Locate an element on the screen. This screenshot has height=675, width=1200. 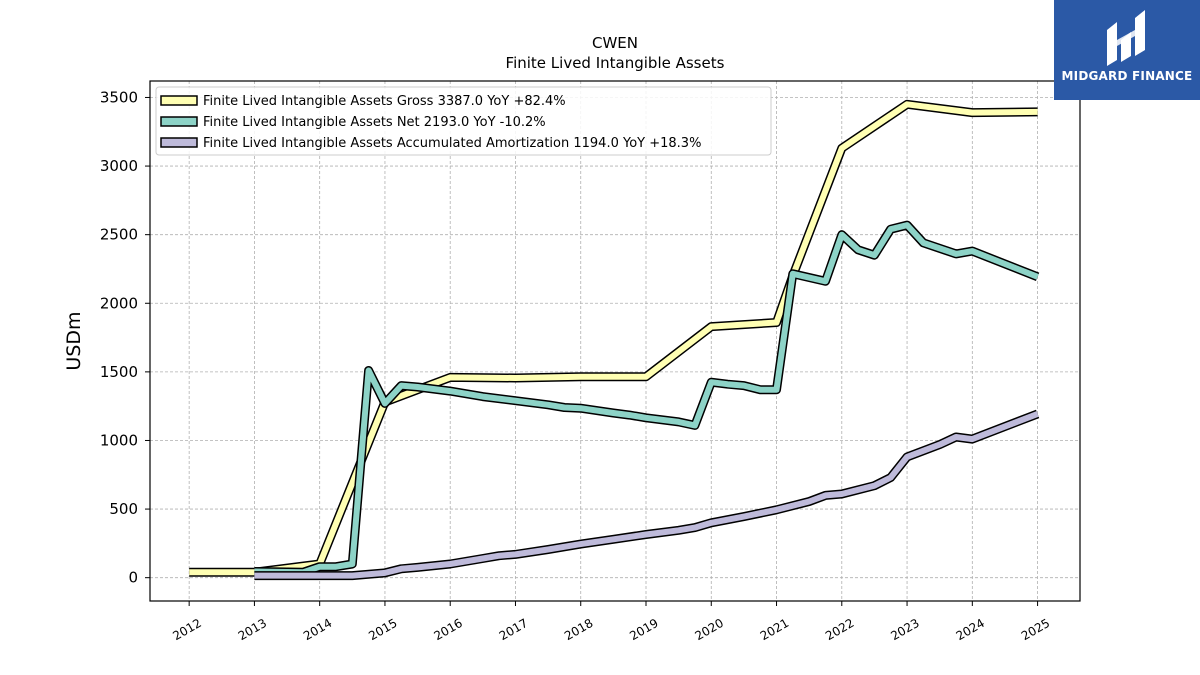
x-tick-label: 2018 is located at coordinates (578, 629).